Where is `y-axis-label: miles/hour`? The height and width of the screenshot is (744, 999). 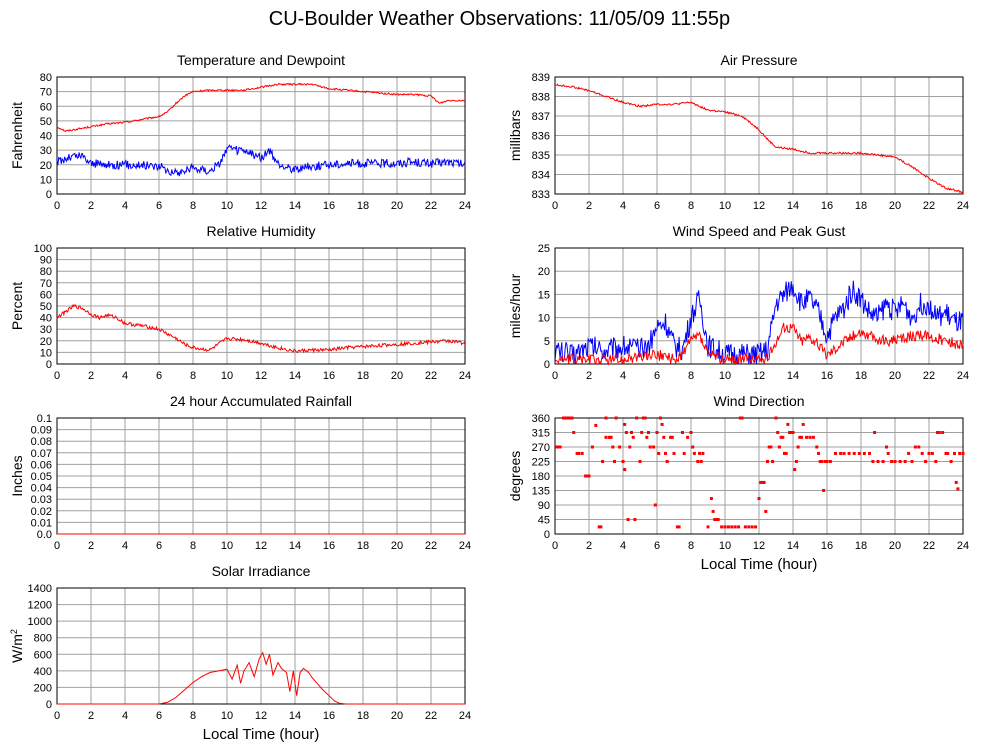
y-axis-label: miles/hour is located at coordinates (515, 305).